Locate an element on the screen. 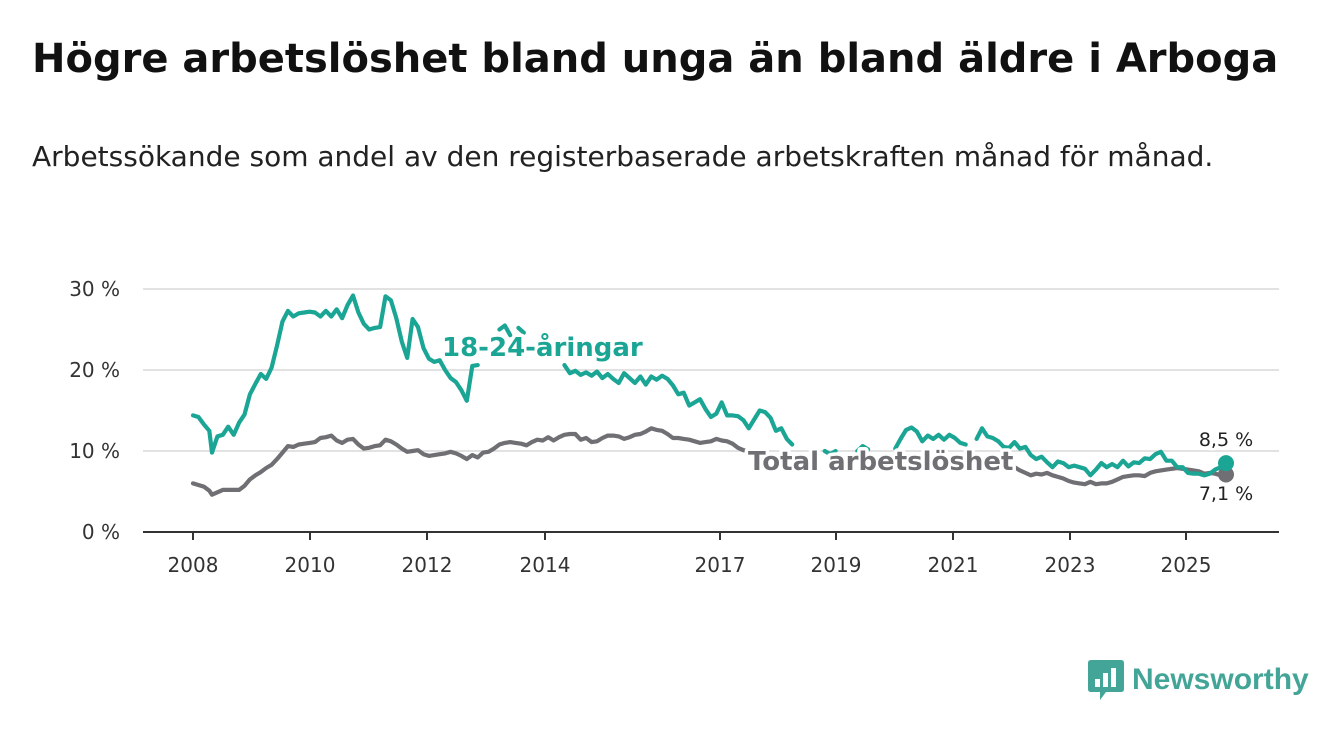 This screenshot has height=734, width=1340. end-value-label-youth: 8,5 % is located at coordinates (1226, 440).